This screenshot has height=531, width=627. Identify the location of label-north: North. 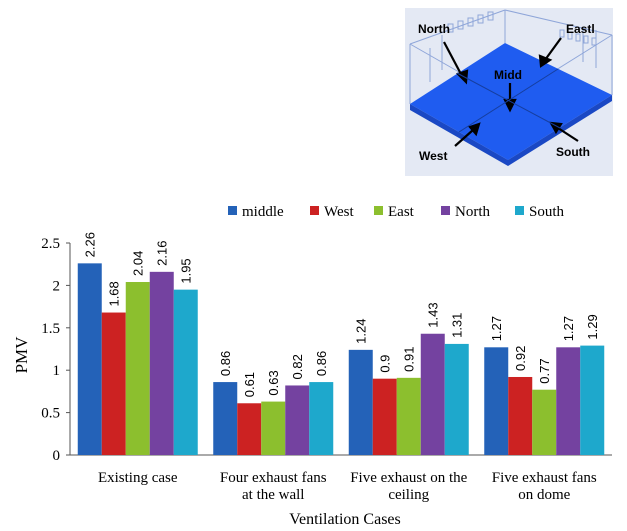
(434, 29).